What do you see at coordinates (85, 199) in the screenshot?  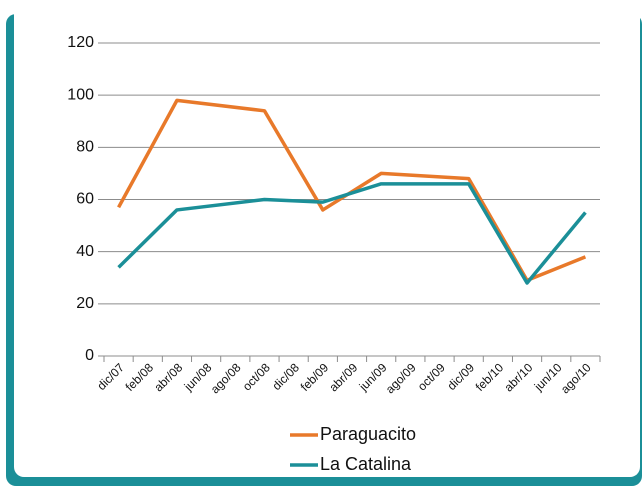 I see `y-tick-label: 60` at bounding box center [85, 199].